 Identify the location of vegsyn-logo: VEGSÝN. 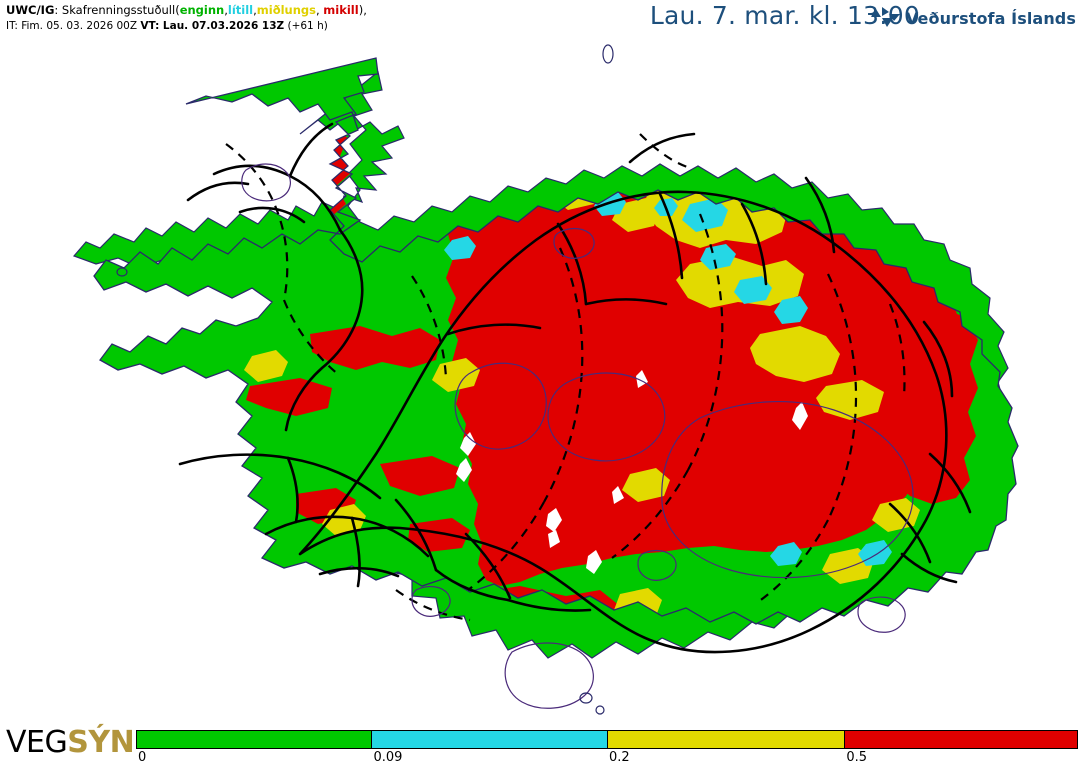
(70, 742).